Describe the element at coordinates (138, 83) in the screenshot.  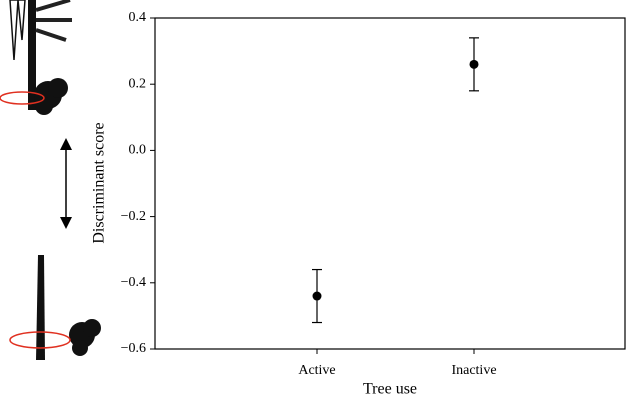
I see `y-tick-label: 0.2` at that location.